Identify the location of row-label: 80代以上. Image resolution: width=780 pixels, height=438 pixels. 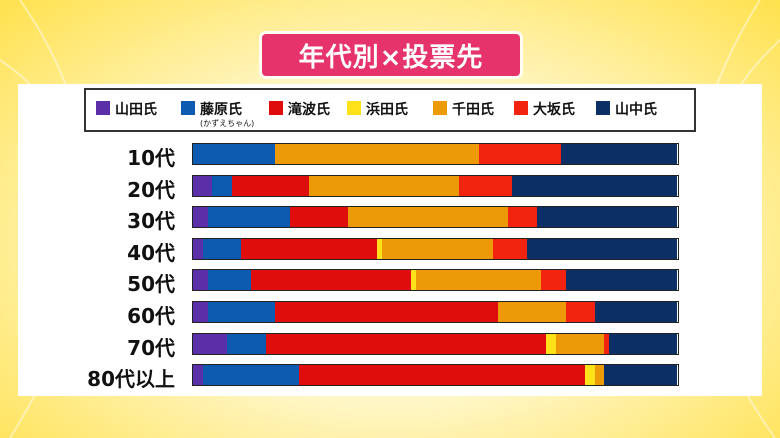
(131, 379).